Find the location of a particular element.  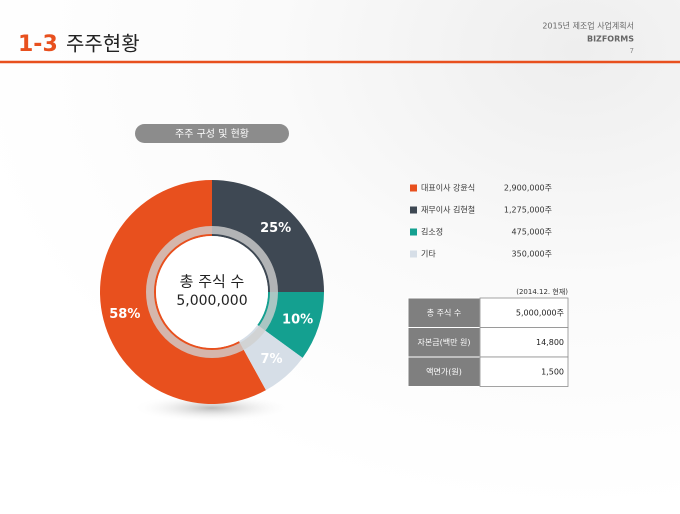

value-label: 25% is located at coordinates (275, 228).